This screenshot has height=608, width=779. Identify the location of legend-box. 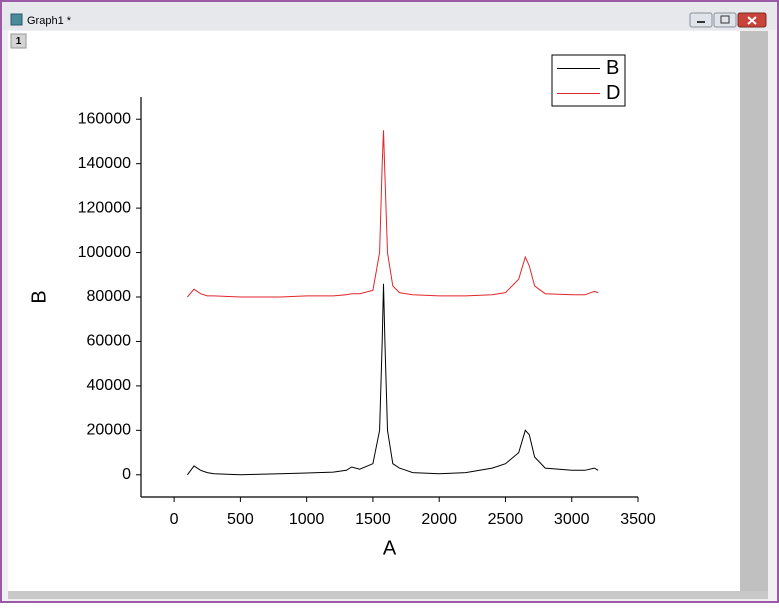
(588, 80).